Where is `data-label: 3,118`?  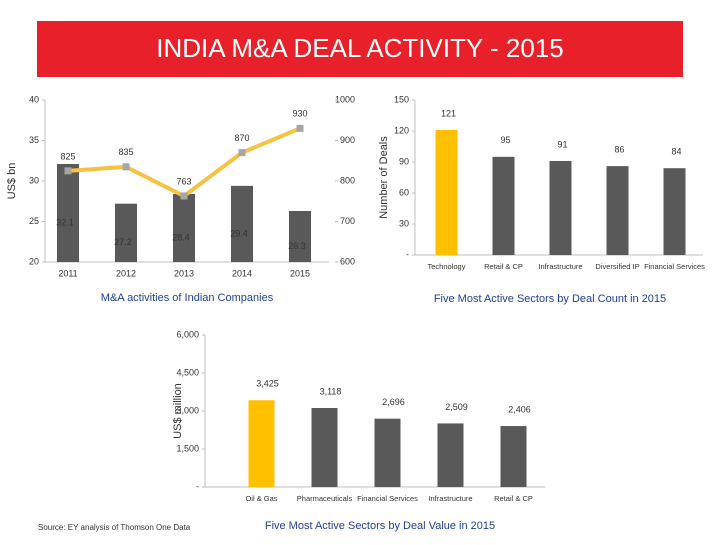 data-label: 3,118 is located at coordinates (331, 391).